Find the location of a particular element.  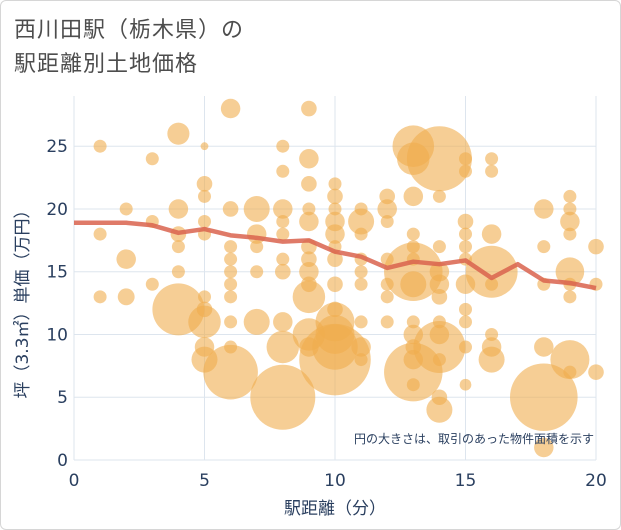

trend-line-layer is located at coordinates (335, 255).